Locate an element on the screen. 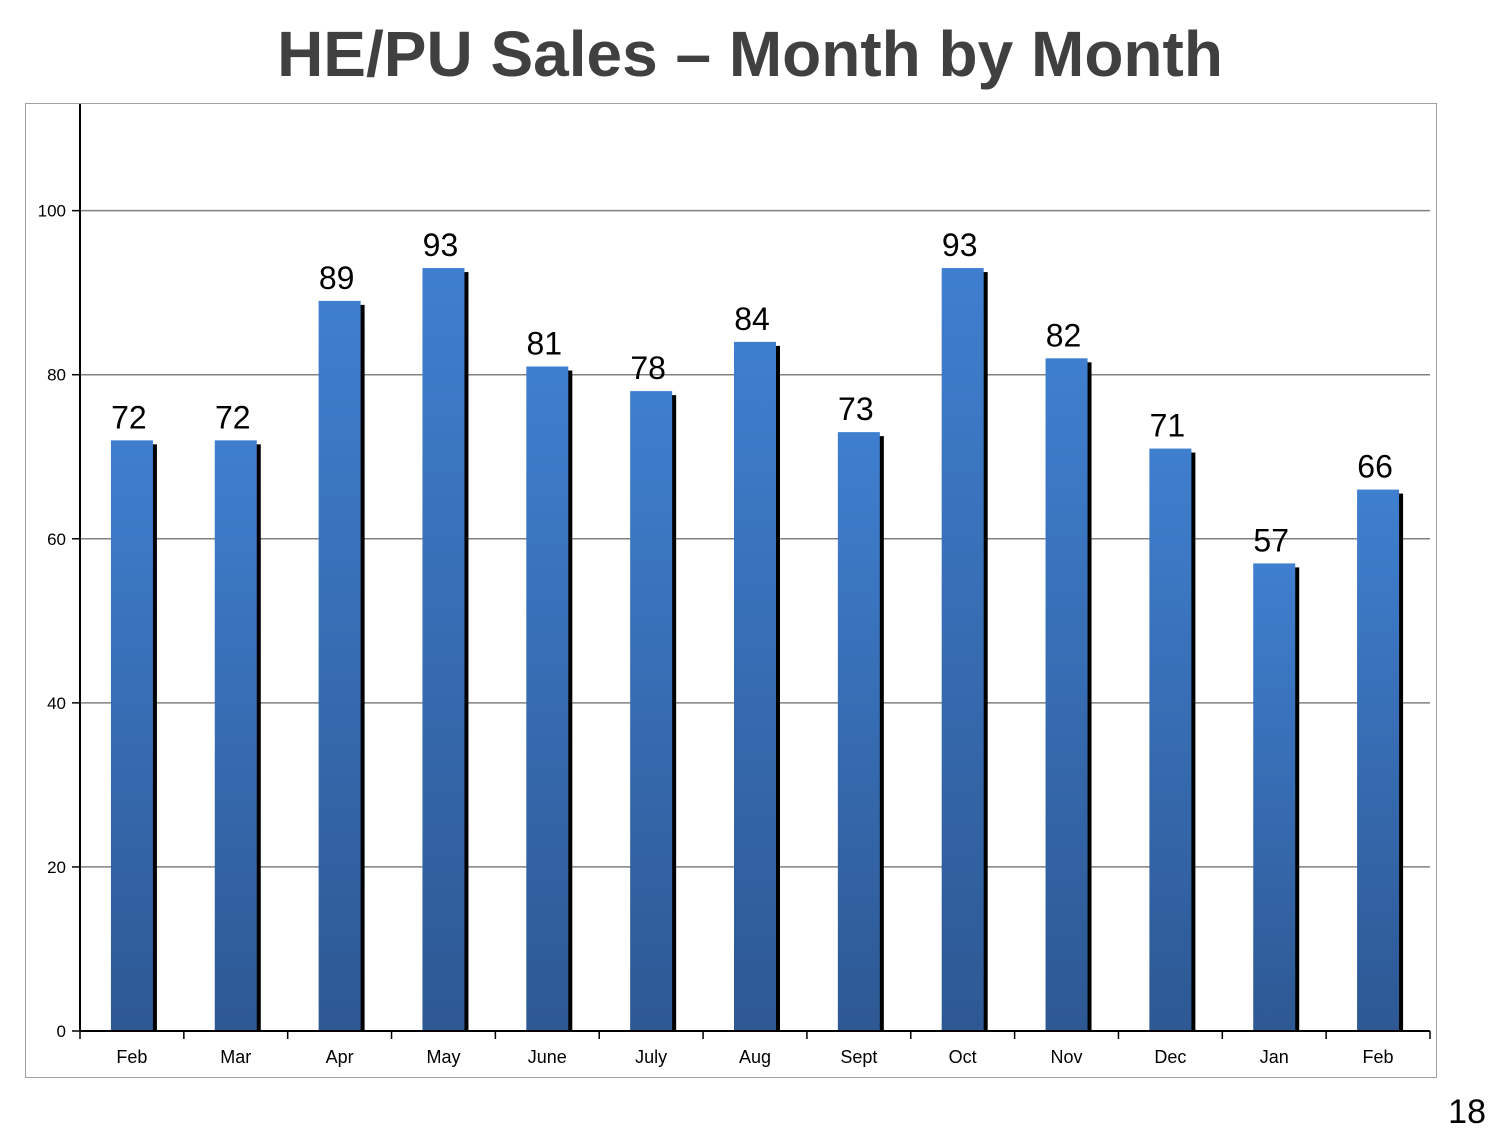  y-tick-label: 20 is located at coordinates (56, 867).